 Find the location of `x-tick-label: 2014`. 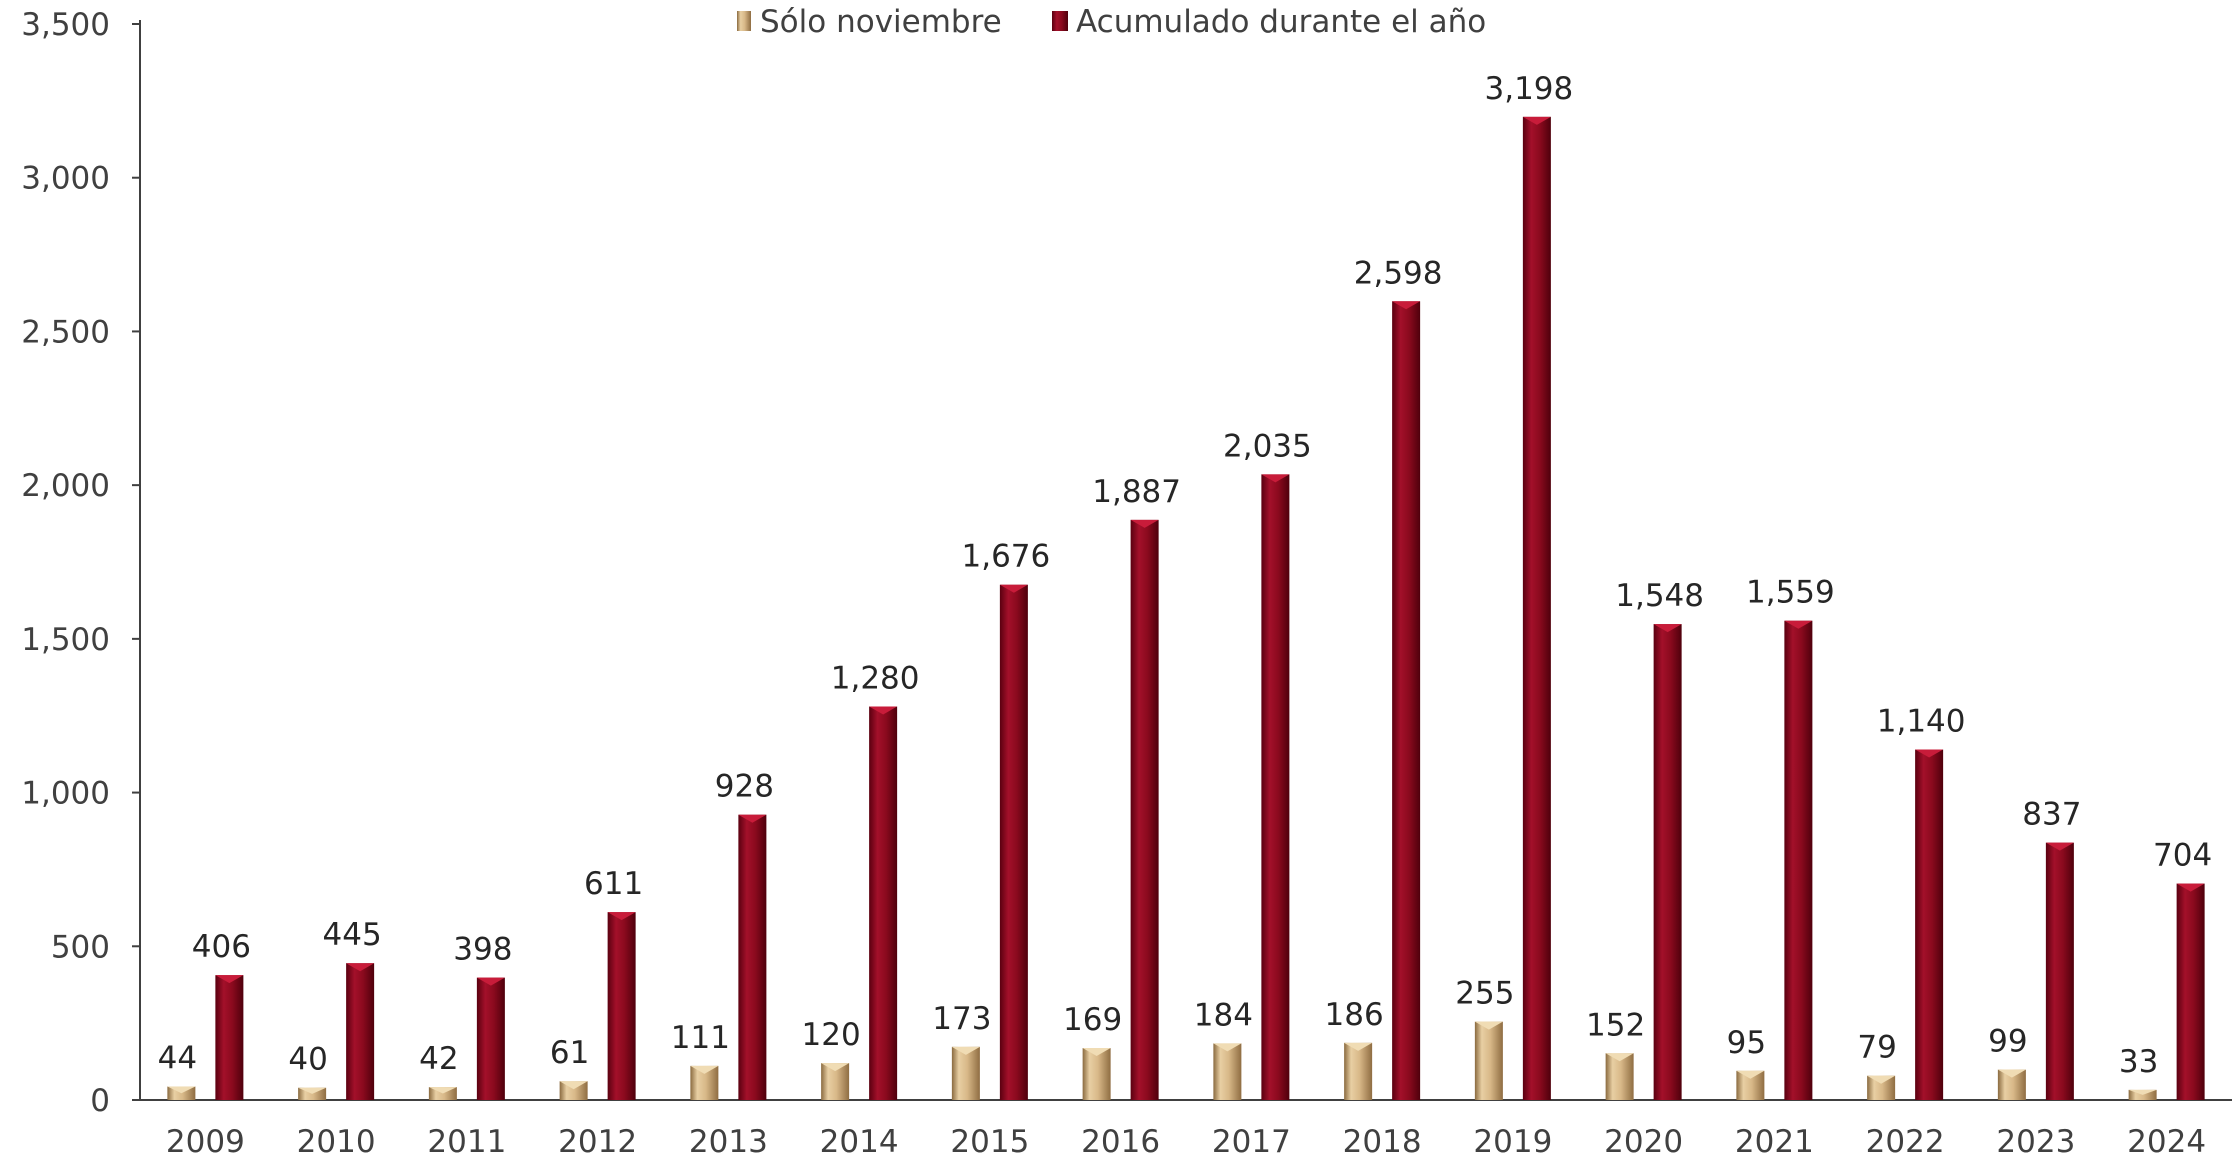

x-tick-label: 2014 is located at coordinates (859, 1142).